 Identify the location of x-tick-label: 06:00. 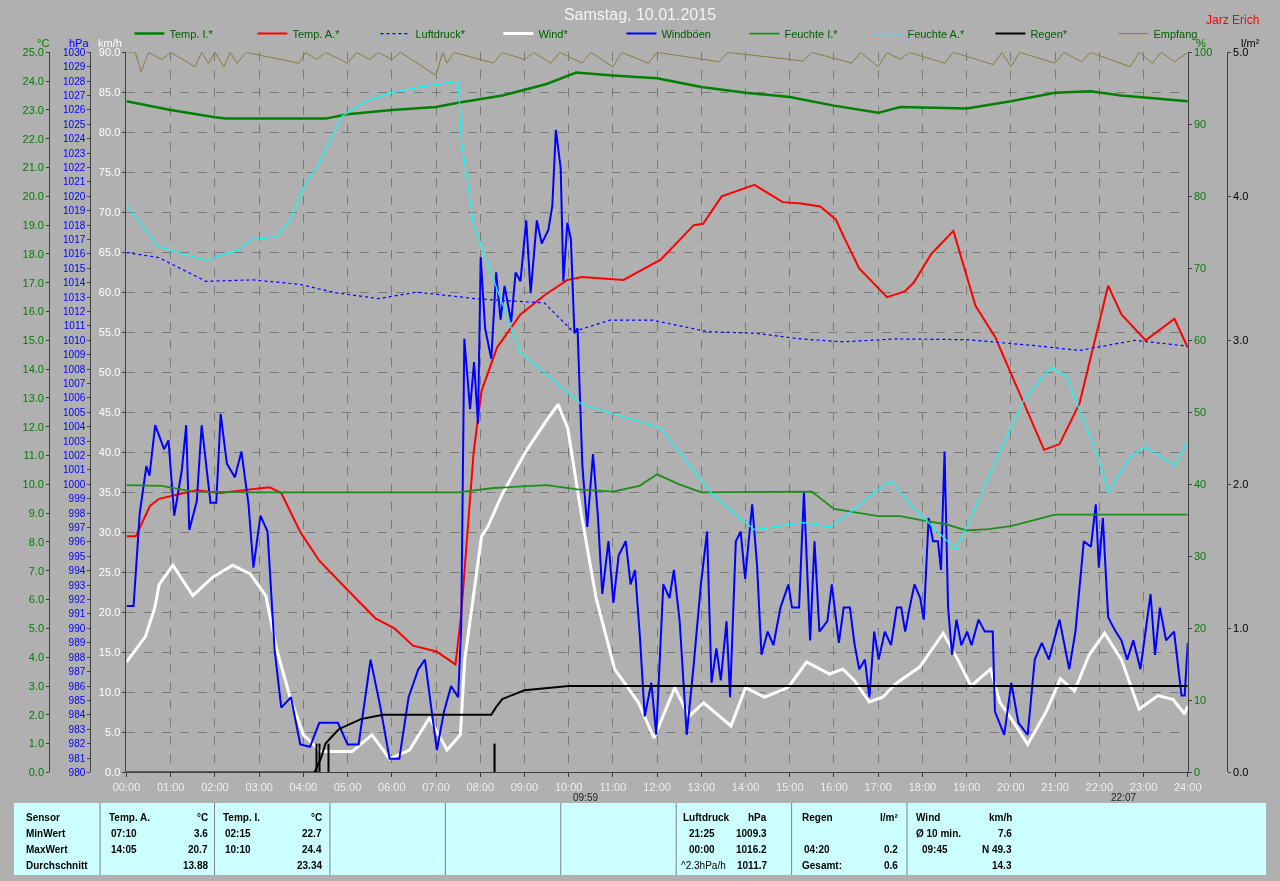
(392, 786).